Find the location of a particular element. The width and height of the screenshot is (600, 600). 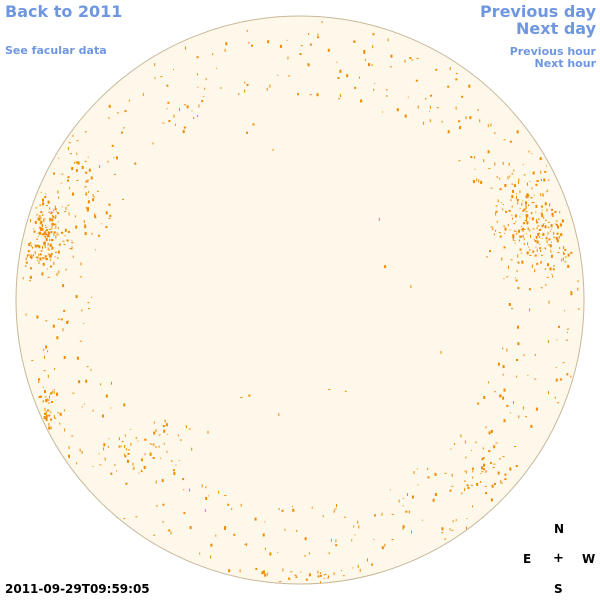

next-hour-link: Next hour is located at coordinates (565, 63).